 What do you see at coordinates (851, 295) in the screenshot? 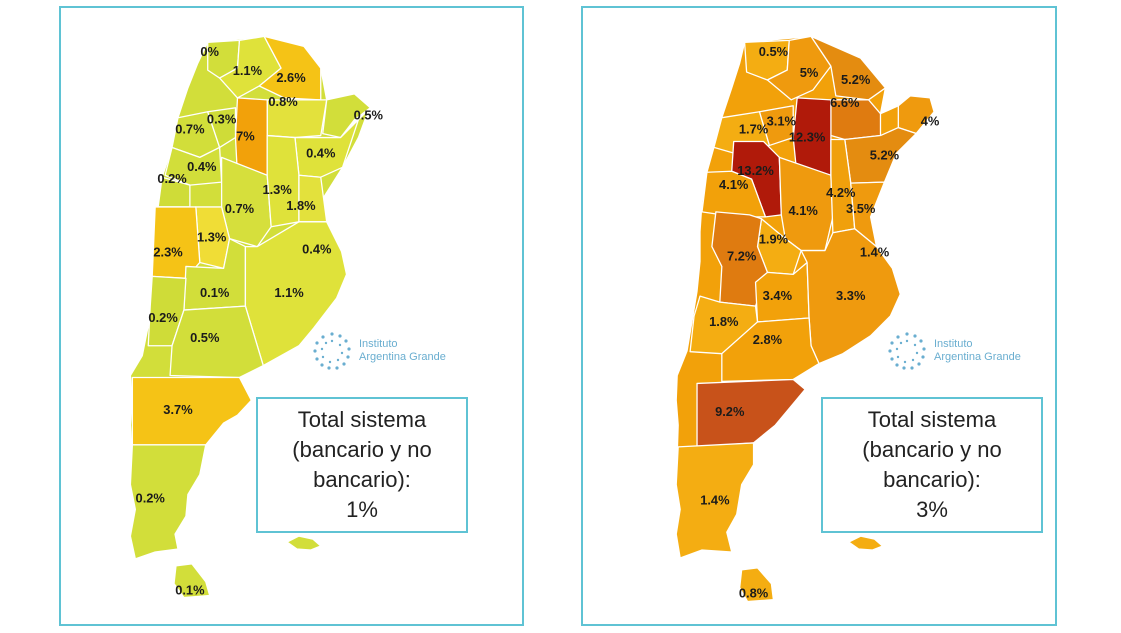
I see `value-label-buenos-aires: 3.3%` at bounding box center [851, 295].